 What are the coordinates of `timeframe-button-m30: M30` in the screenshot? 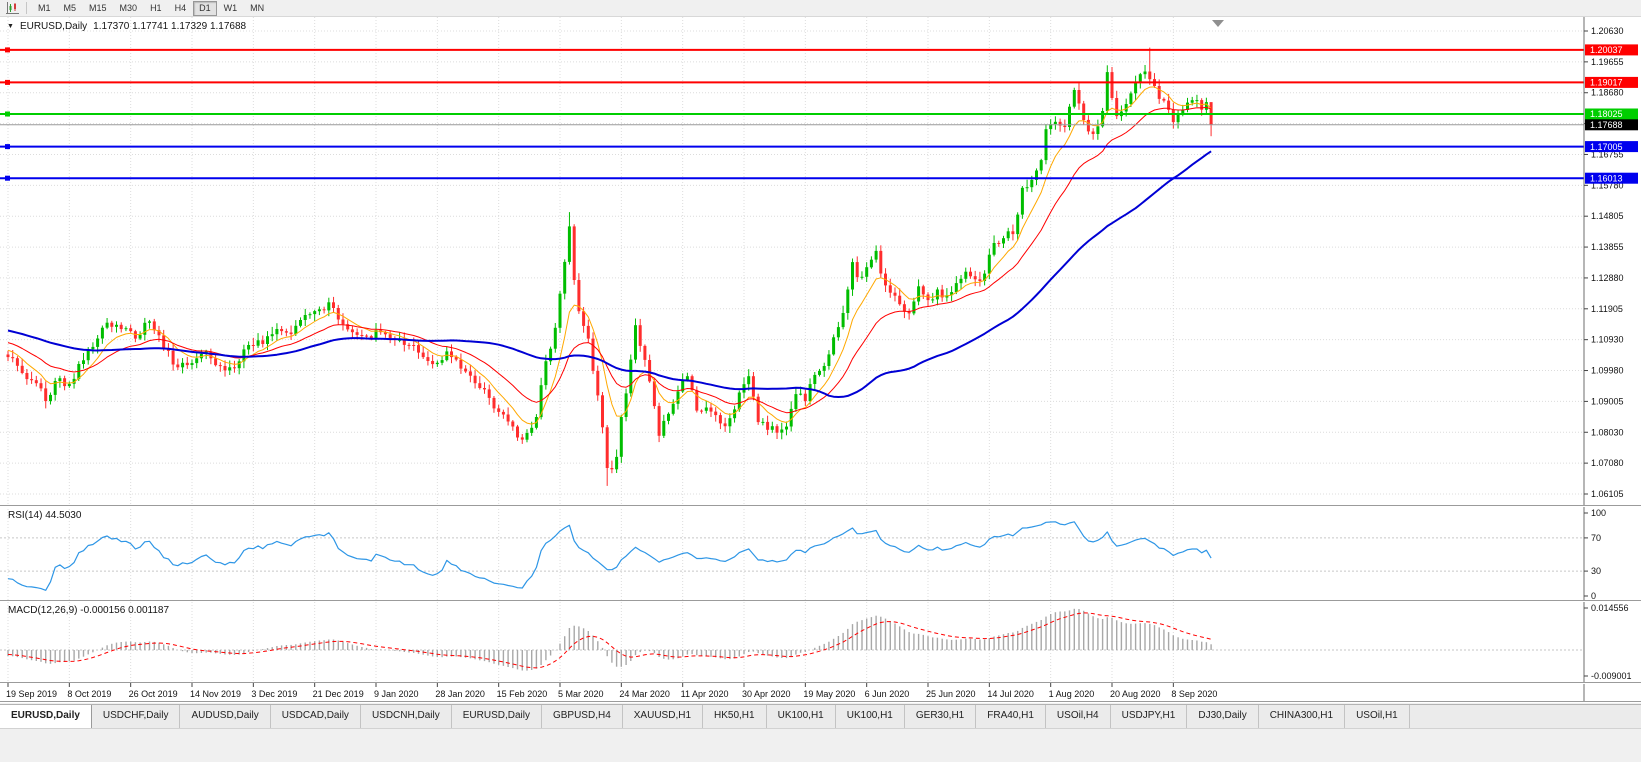 It's located at (128, 7).